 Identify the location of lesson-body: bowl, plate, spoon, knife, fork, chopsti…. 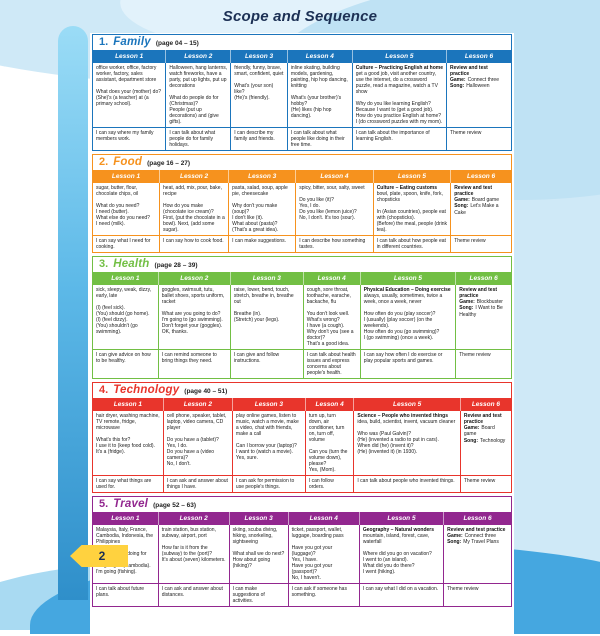
(411, 212).